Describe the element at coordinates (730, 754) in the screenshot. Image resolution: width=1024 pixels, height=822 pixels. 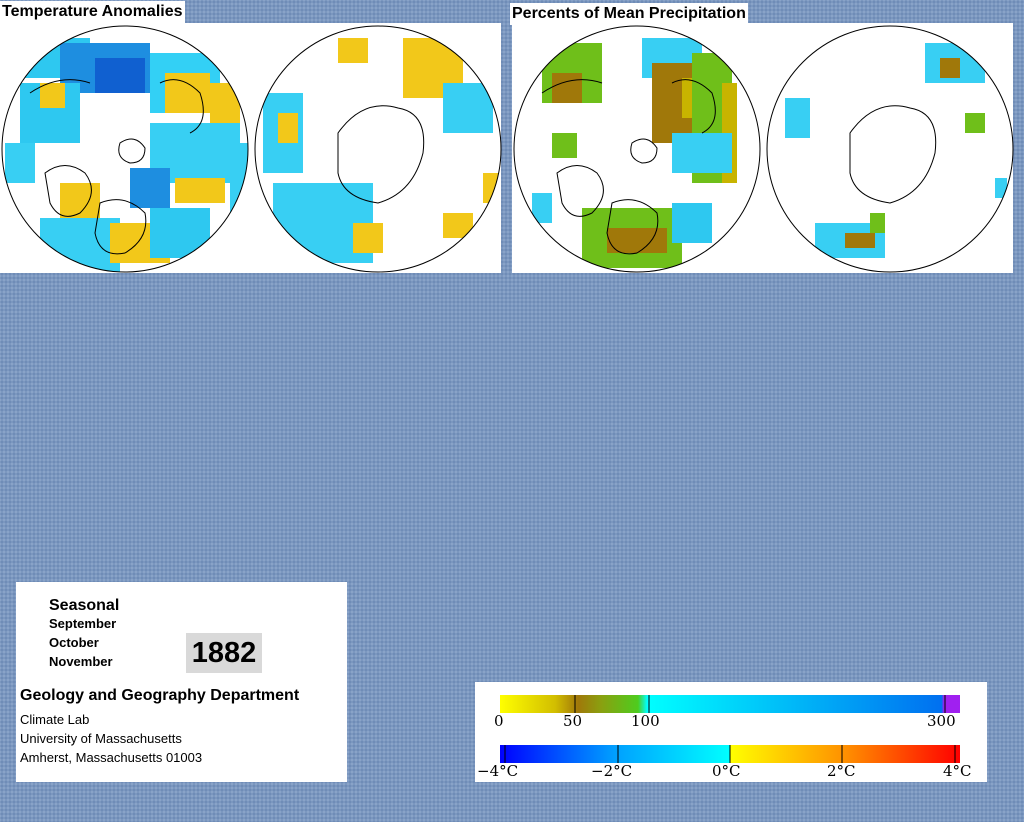
I see `temperature-colorbar` at that location.